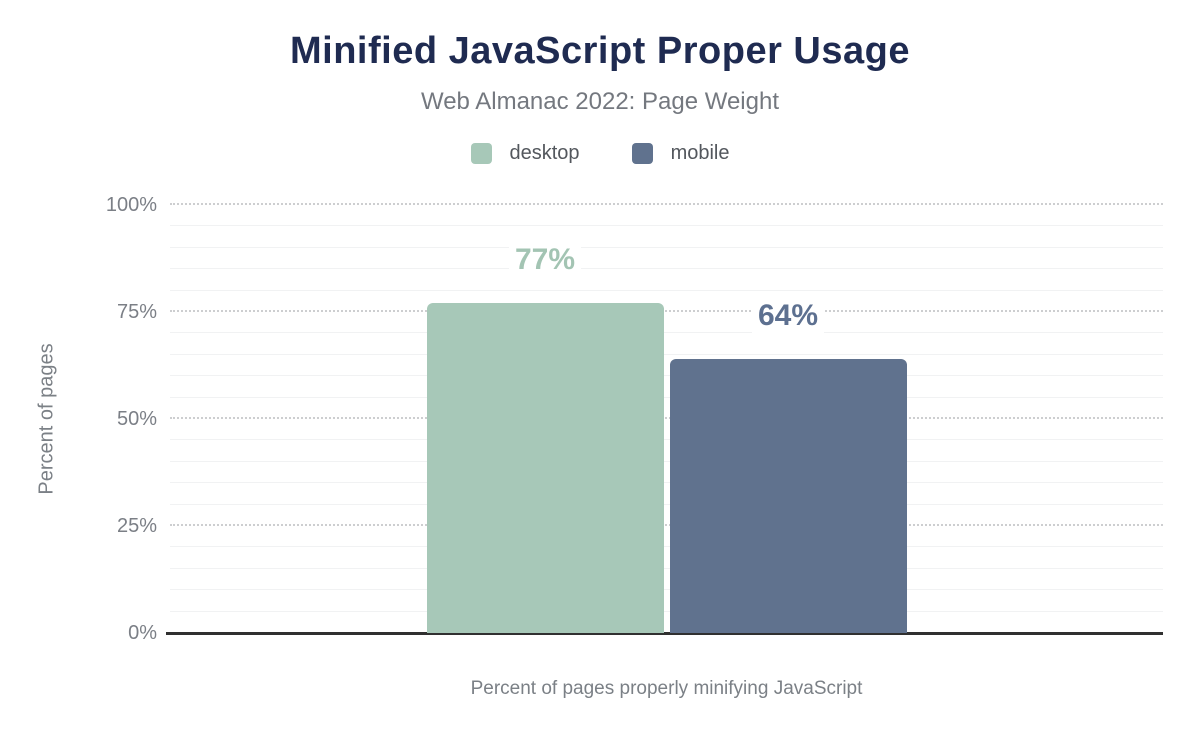 The width and height of the screenshot is (1200, 742). What do you see at coordinates (788, 496) in the screenshot?
I see `bar-mobile` at bounding box center [788, 496].